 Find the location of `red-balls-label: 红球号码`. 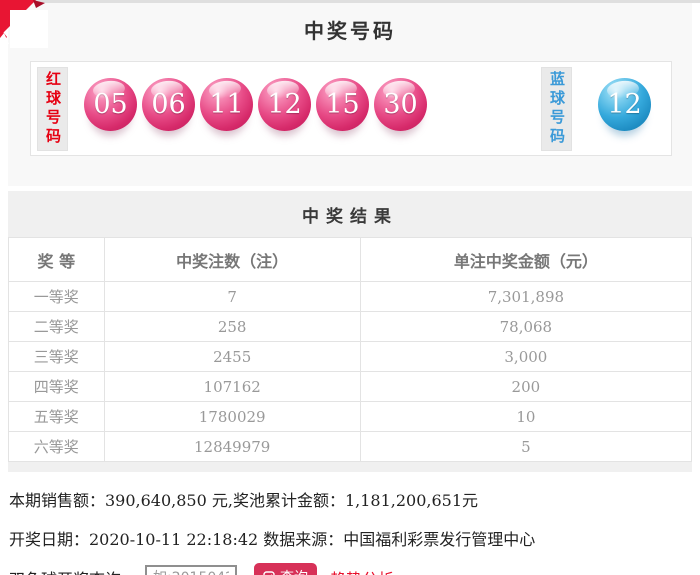

red-balls-label: 红球号码 is located at coordinates (53, 108).